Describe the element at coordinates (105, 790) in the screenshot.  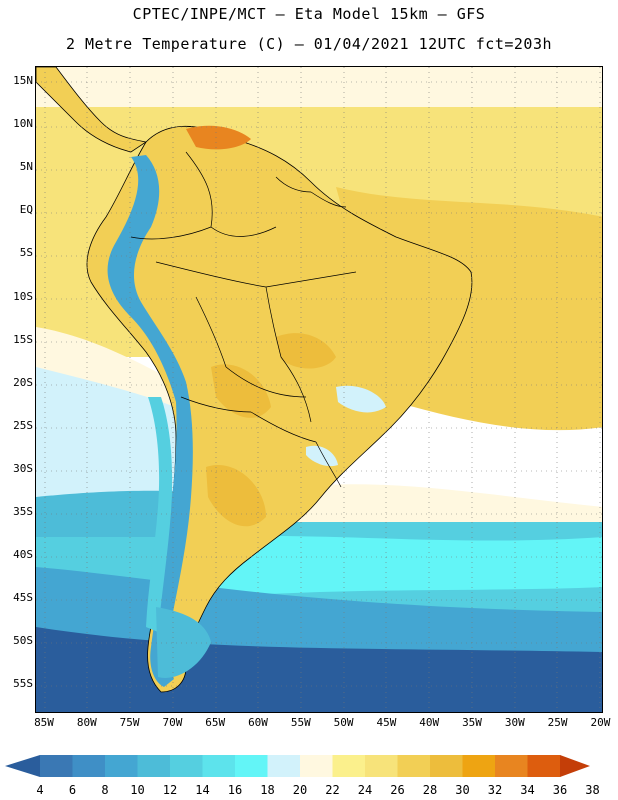
I see `colorbar-label: 8` at that location.